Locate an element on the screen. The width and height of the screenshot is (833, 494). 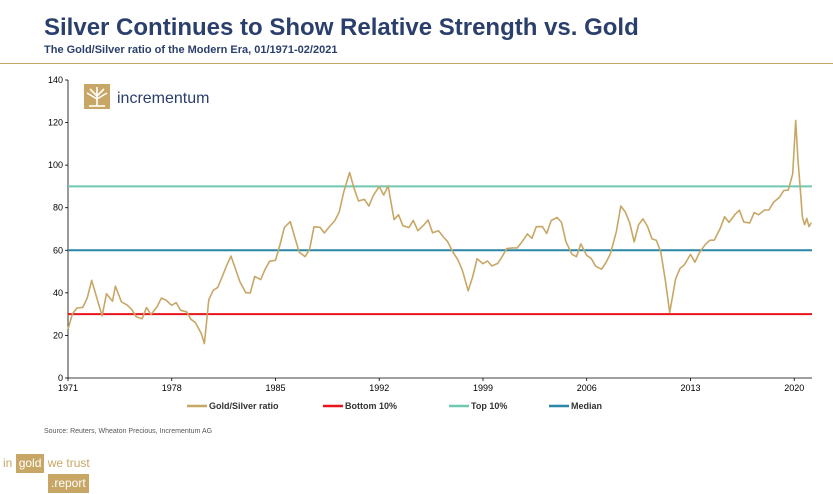
legend-bottom-10: Bottom 10% is located at coordinates (360, 406).